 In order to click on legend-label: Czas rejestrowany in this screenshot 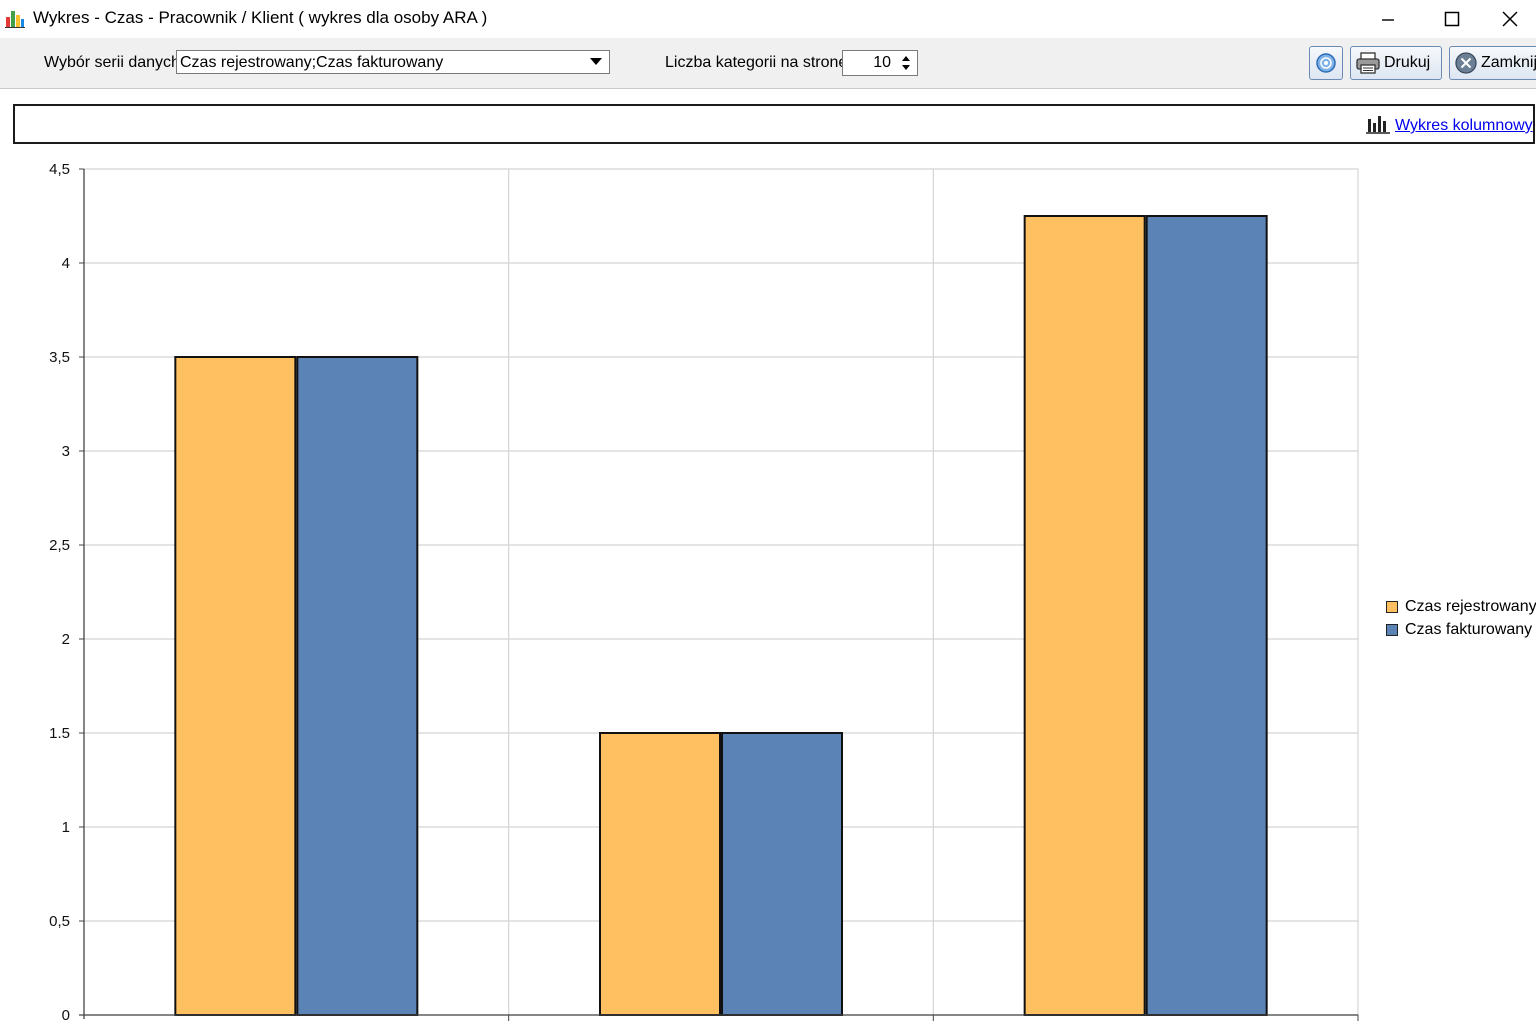, I will do `click(1470, 606)`.